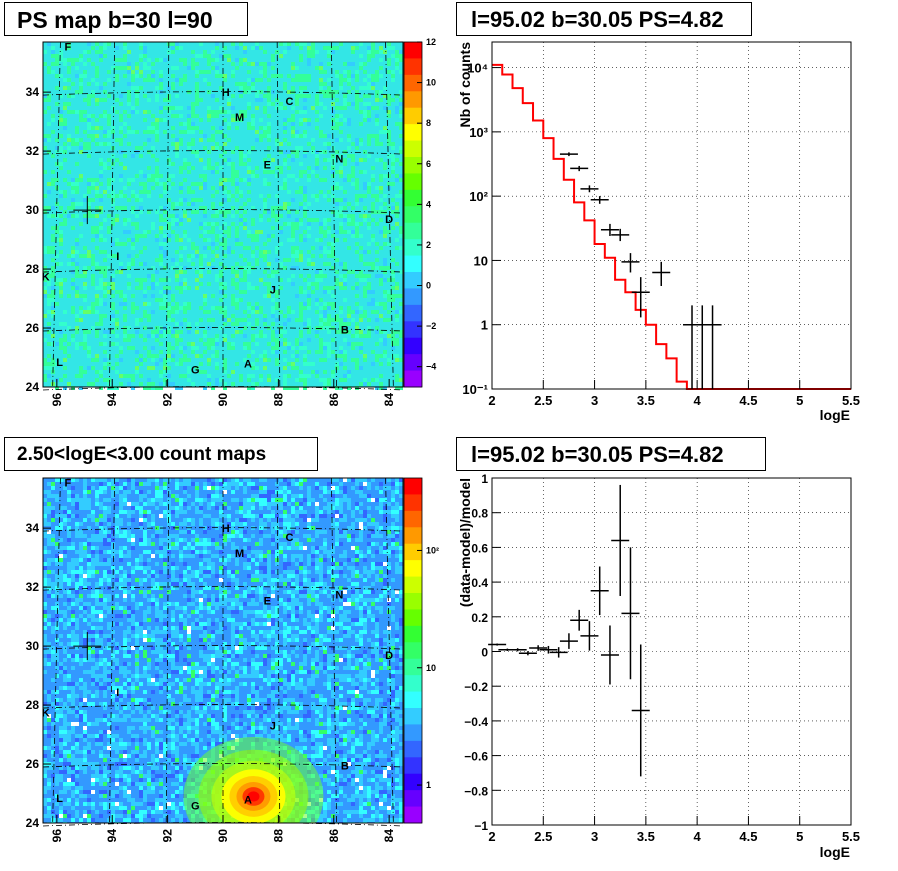  Describe the element at coordinates (413, 182) in the screenshot. I see `colorbar-cell` at that location.